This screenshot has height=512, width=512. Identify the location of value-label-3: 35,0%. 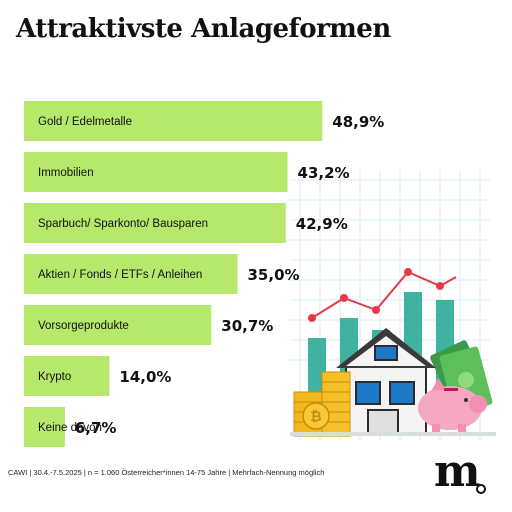
(274, 275).